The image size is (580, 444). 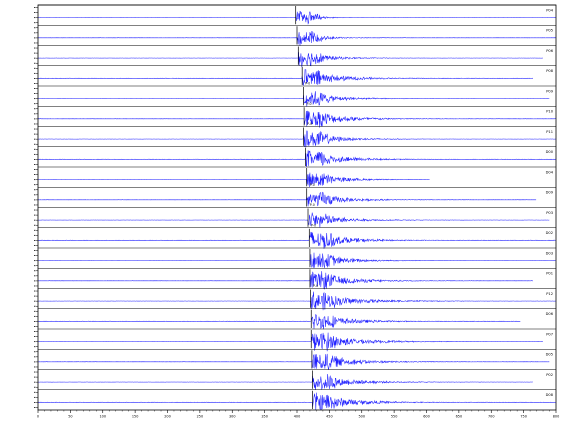 What do you see at coordinates (264, 417) in the screenshot?
I see `x-tick-label: 350` at bounding box center [264, 417].